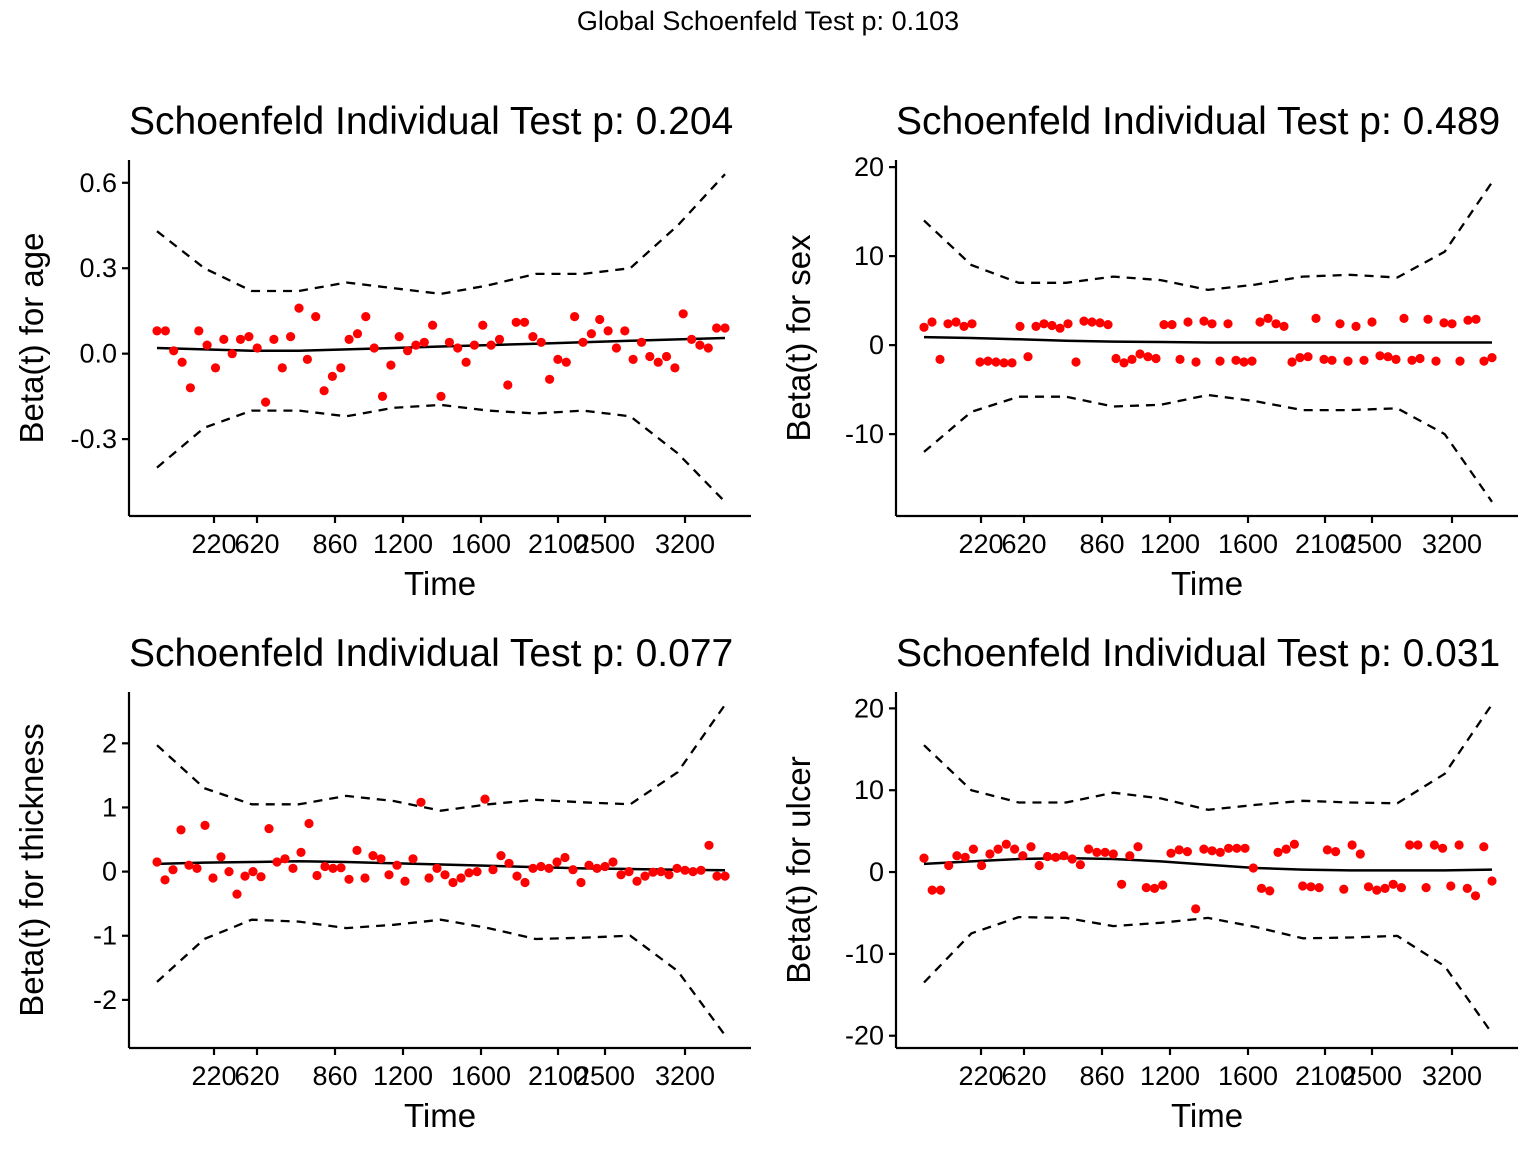 This screenshot has height=1152, width=1536. What do you see at coordinates (1207, 339) in the screenshot?
I see `smooth-line` at bounding box center [1207, 339].